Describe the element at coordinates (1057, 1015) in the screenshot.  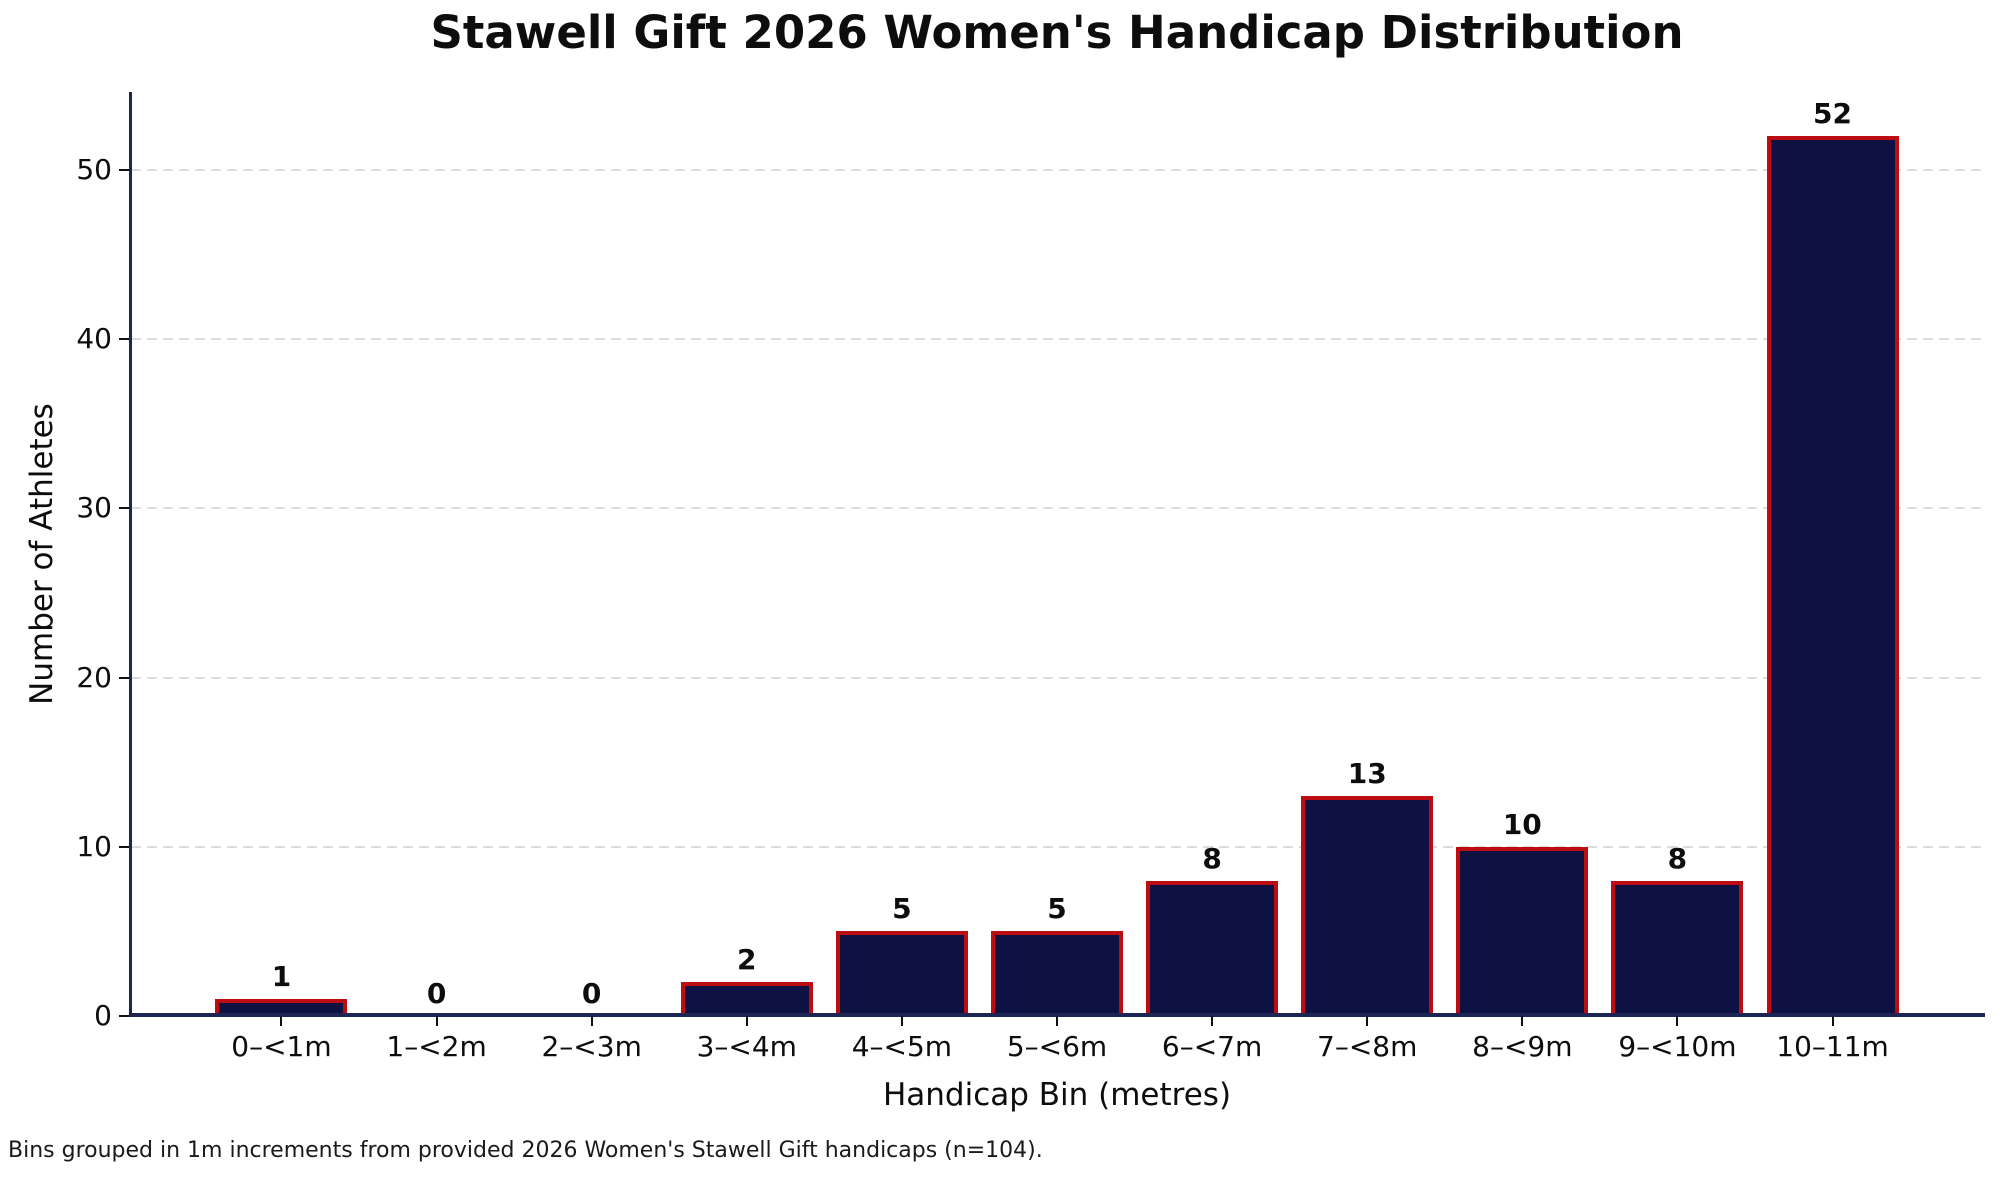
I see `x-axis-spine` at that location.